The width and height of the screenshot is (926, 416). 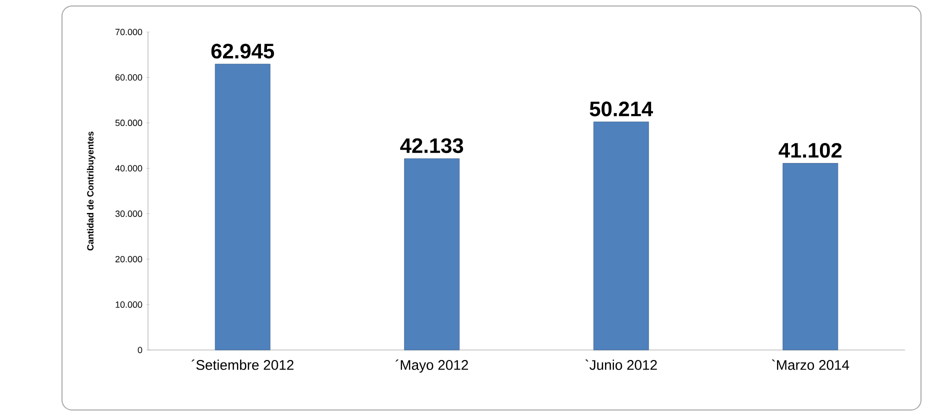 I want to click on y-tick-label: 30.000, so click(x=128, y=213).